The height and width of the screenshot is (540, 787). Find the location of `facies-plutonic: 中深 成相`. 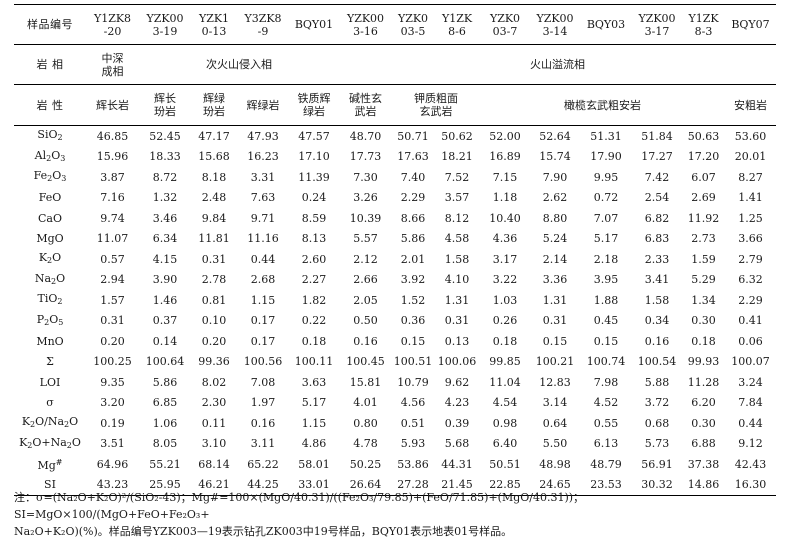

facies-plutonic: 中深 成相 is located at coordinates (112, 64).